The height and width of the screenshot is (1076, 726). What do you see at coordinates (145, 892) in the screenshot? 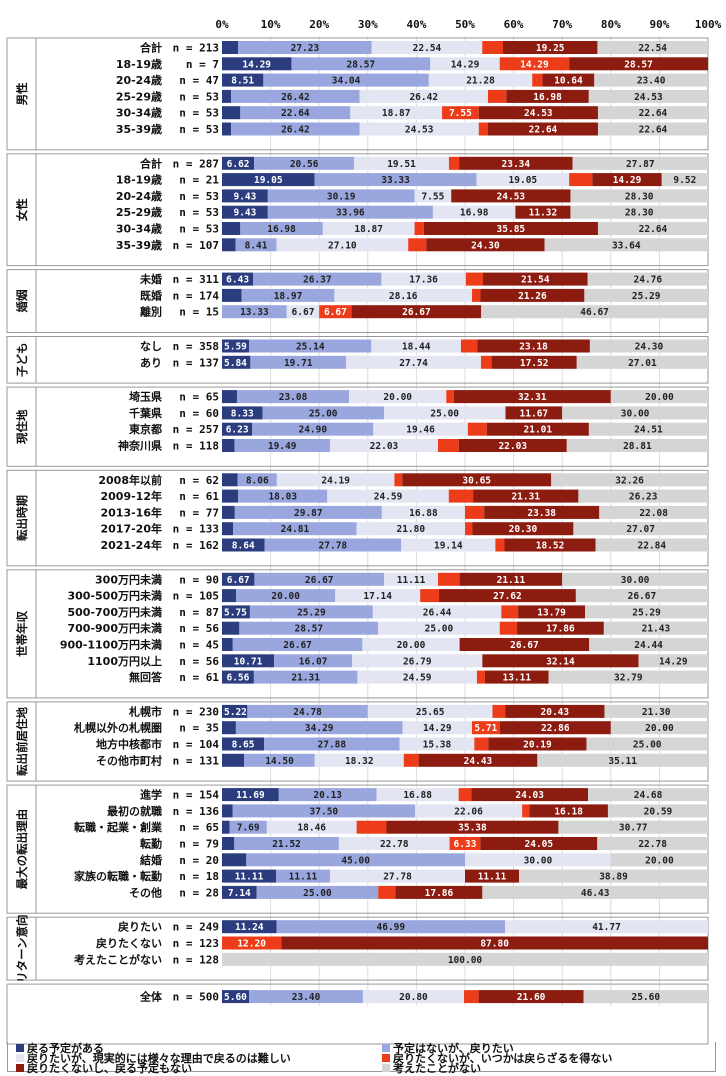
I see `row-label: その他` at bounding box center [145, 892].